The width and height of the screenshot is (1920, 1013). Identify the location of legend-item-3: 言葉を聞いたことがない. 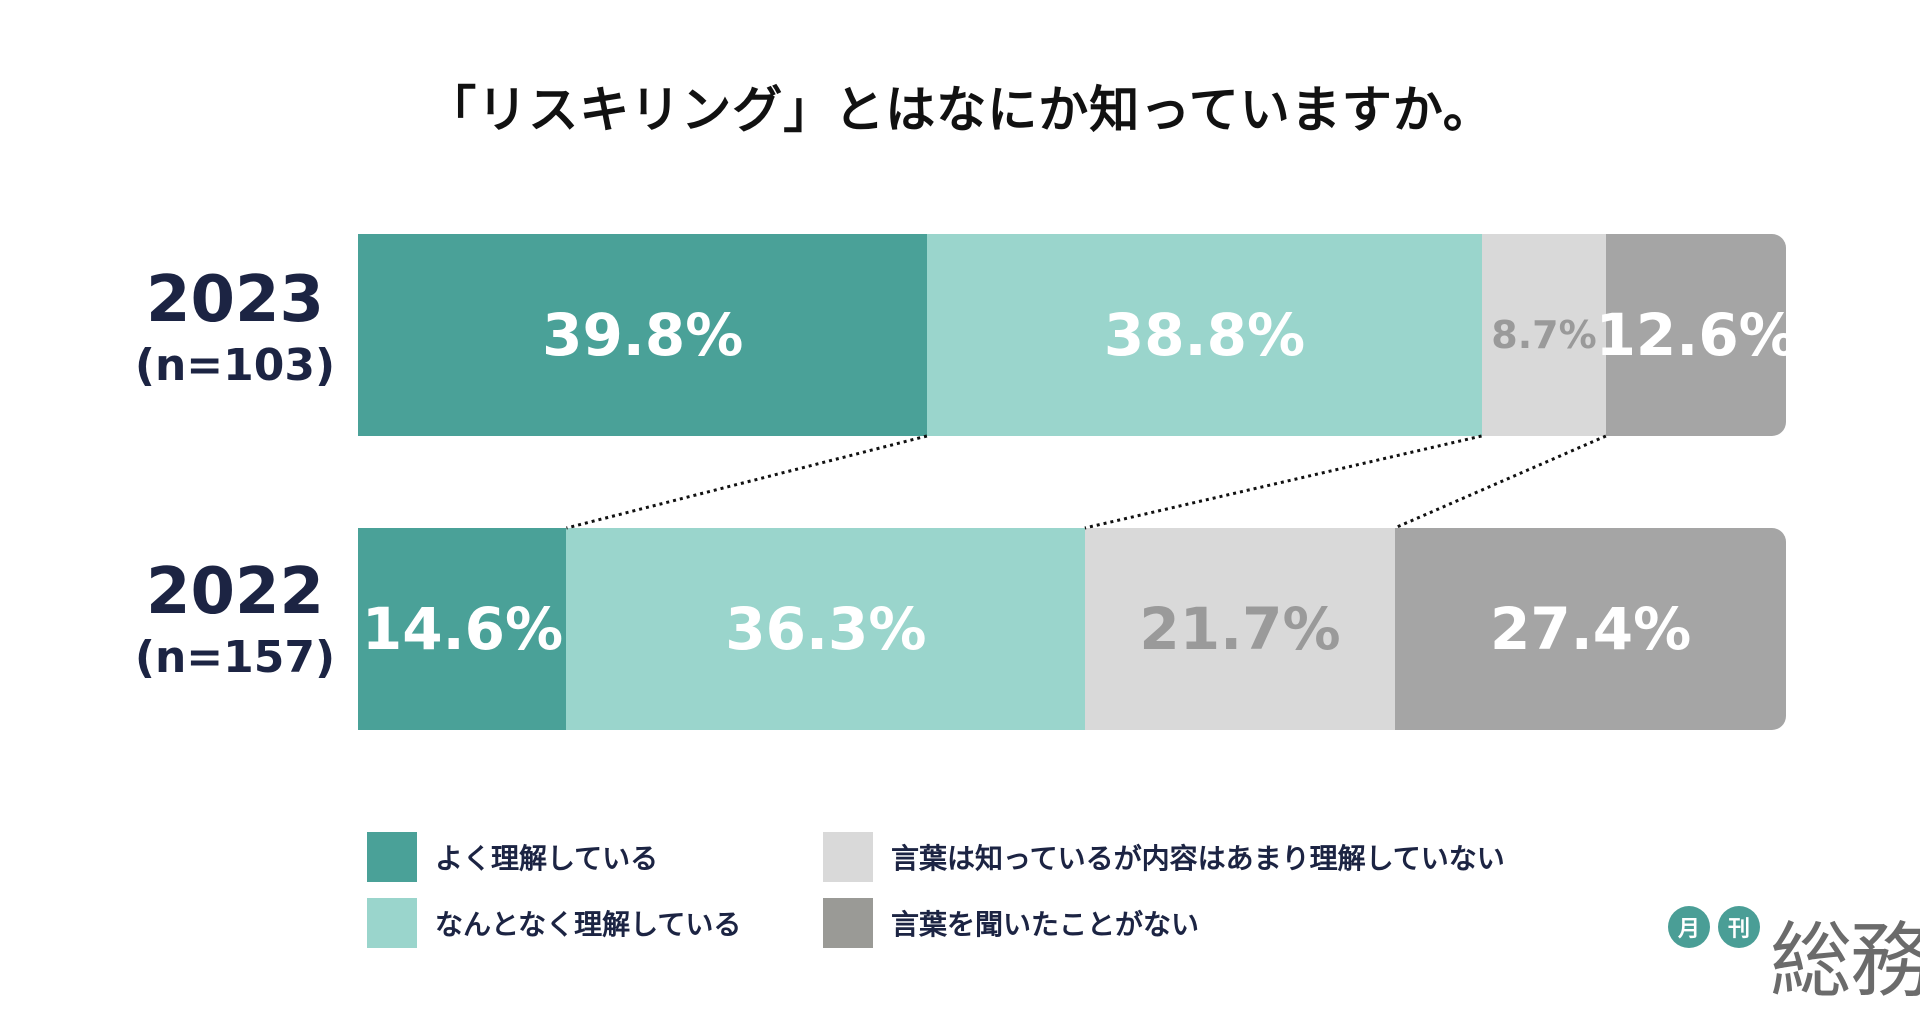
(1011, 923).